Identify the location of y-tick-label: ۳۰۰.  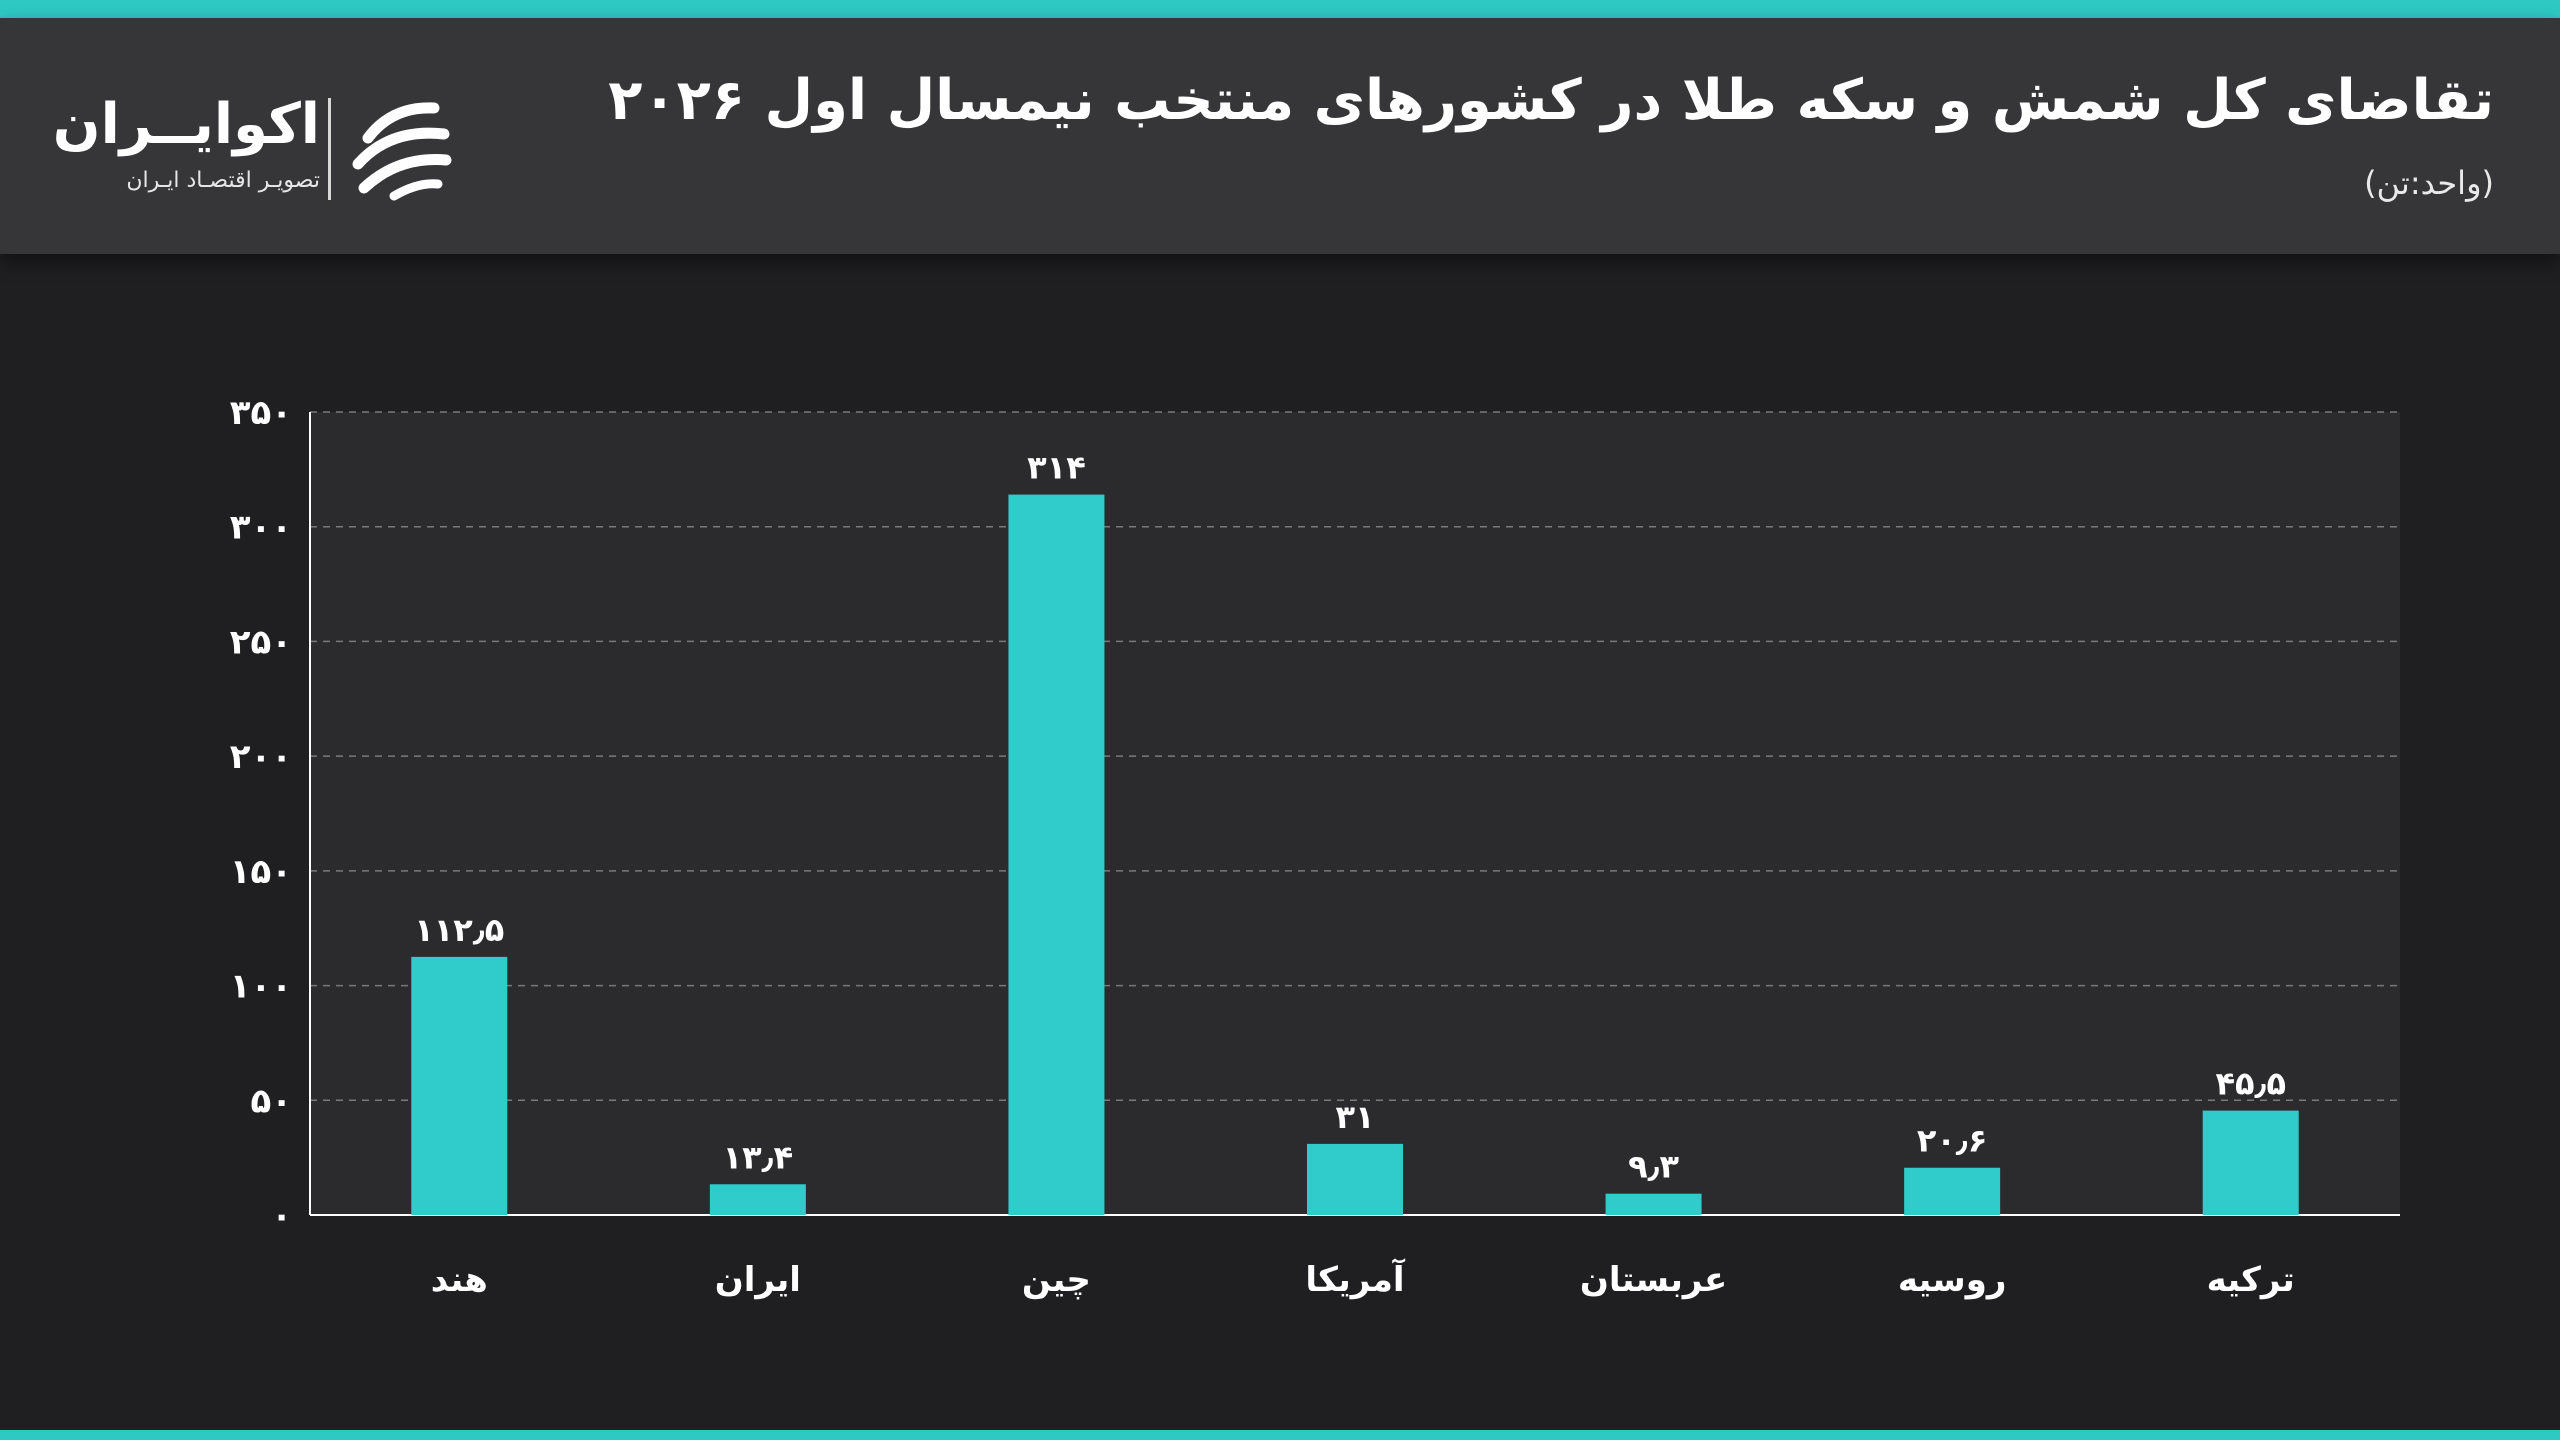
(261, 528).